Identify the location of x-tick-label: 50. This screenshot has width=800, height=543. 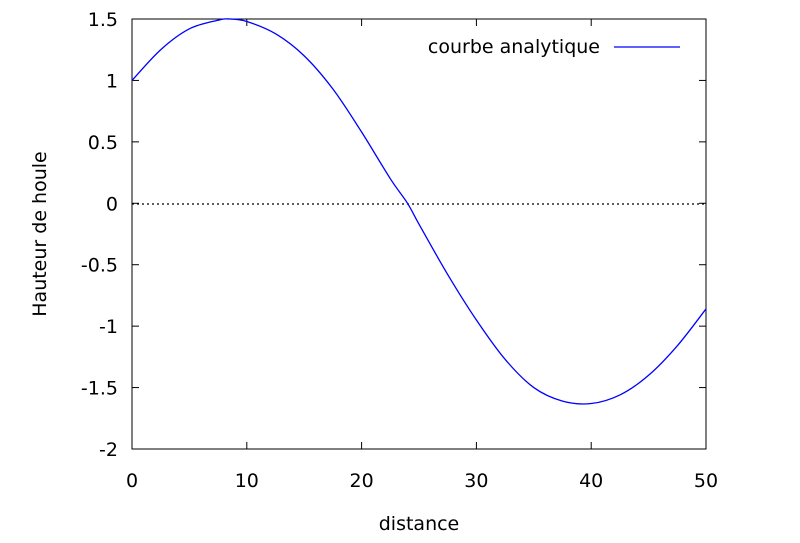
(706, 481).